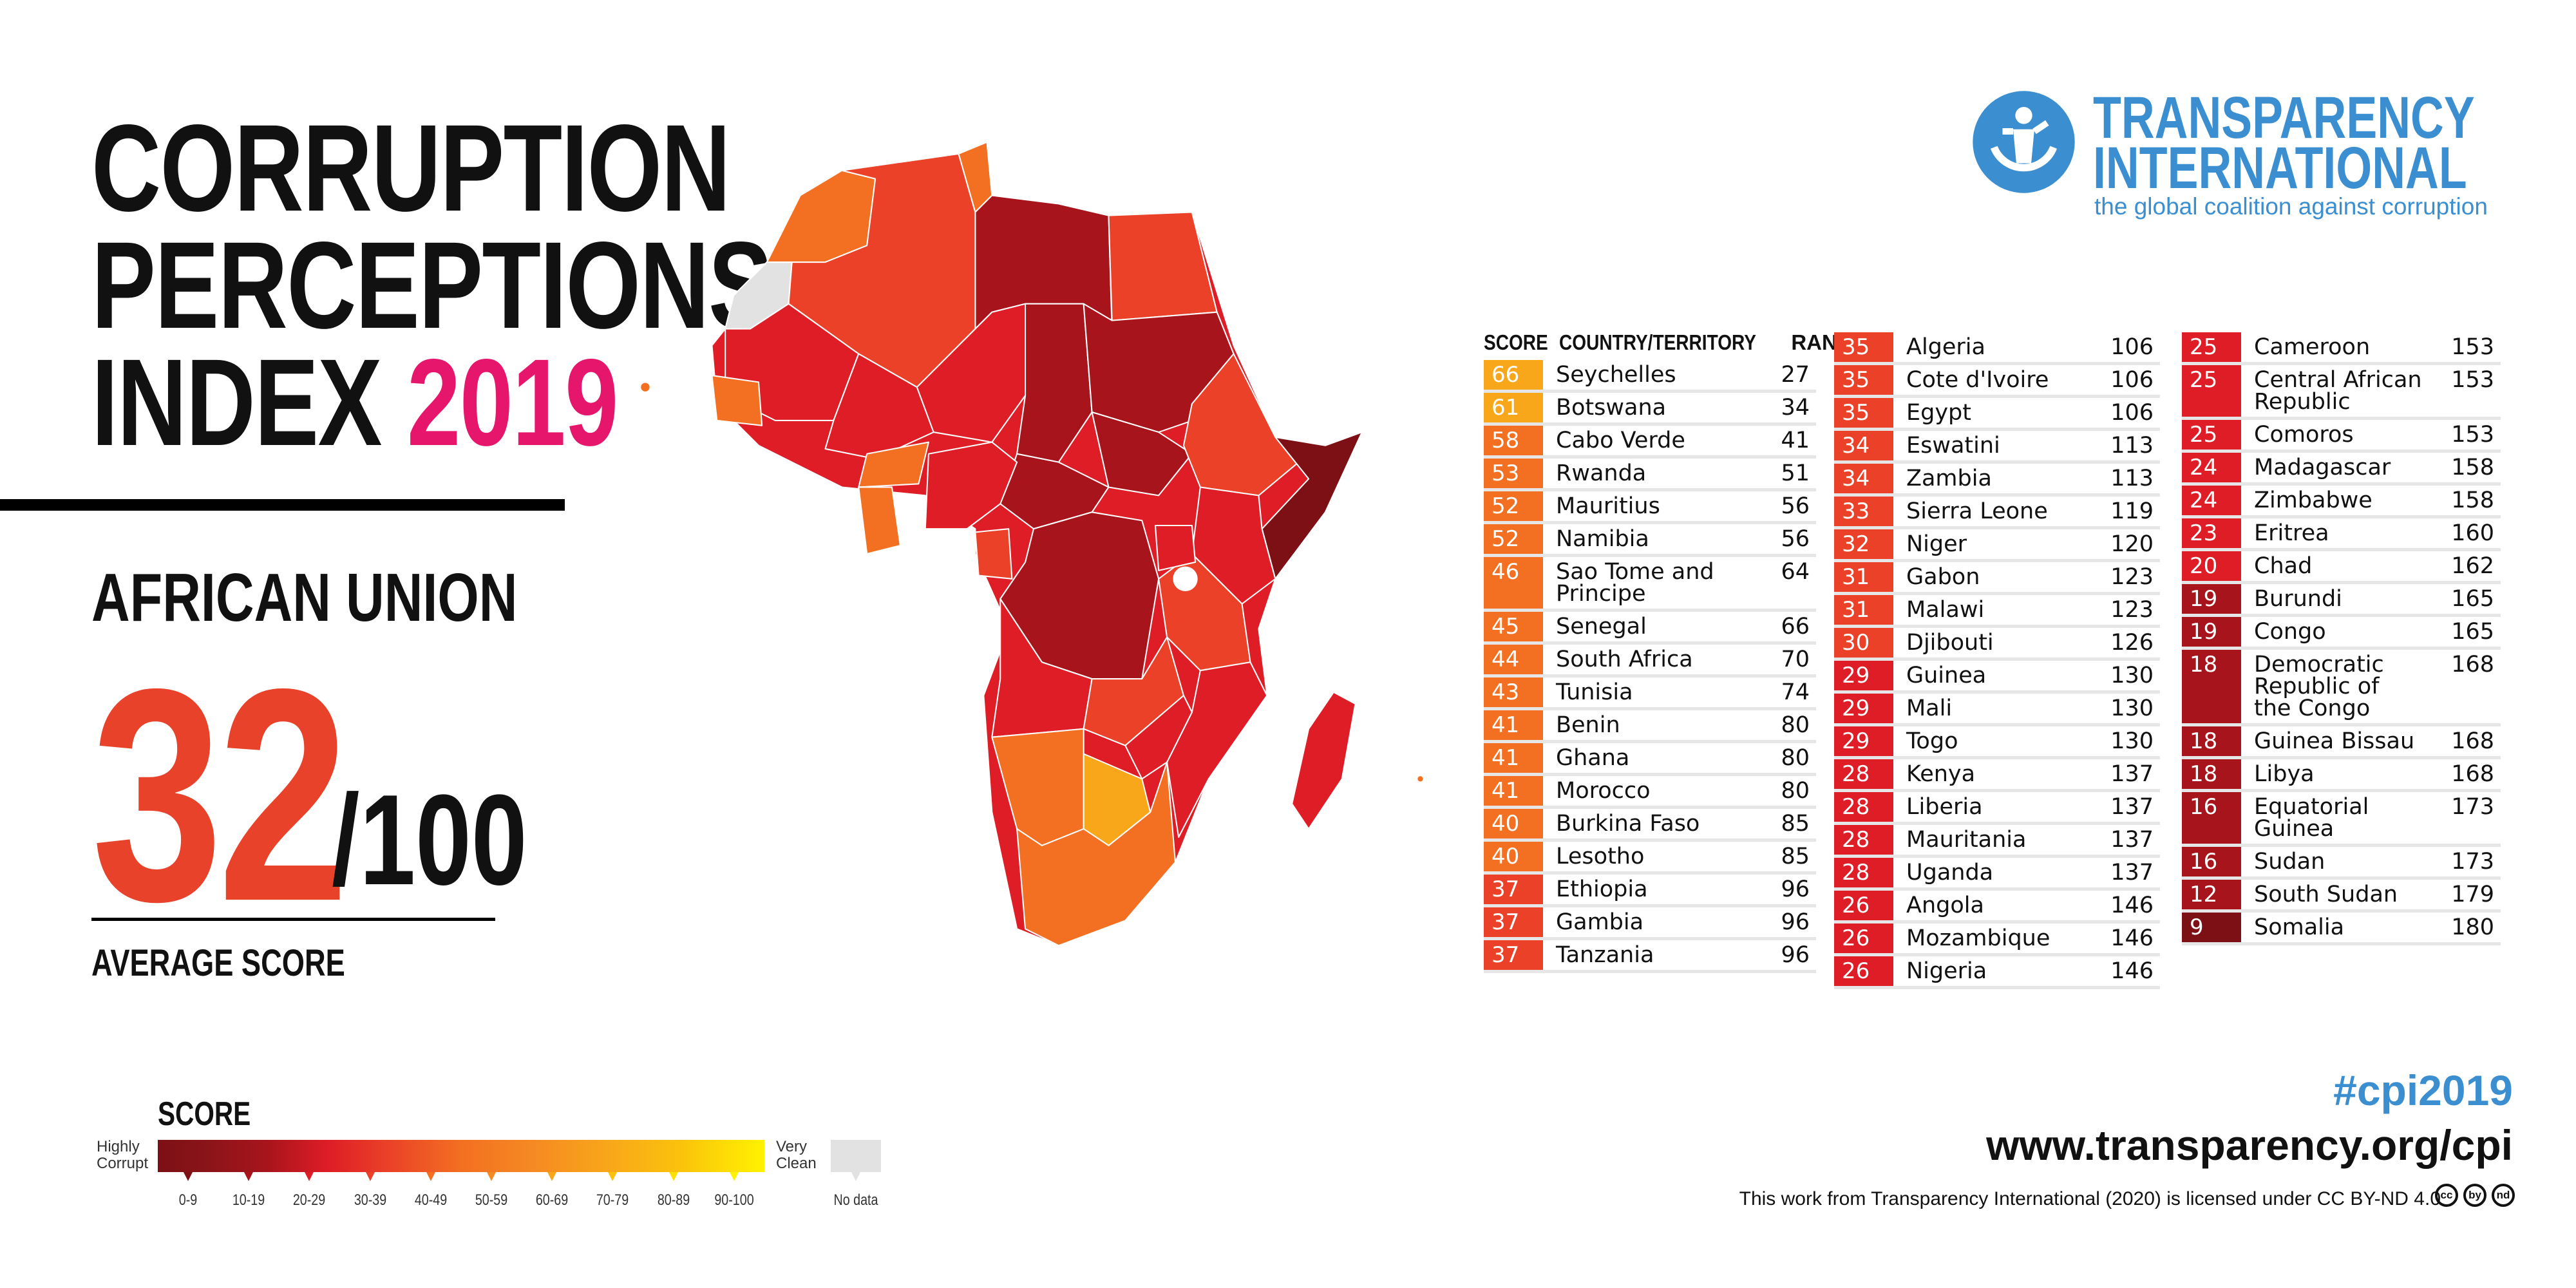  Describe the element at coordinates (1863, 347) in the screenshot. I see `score-cell: 35` at that location.